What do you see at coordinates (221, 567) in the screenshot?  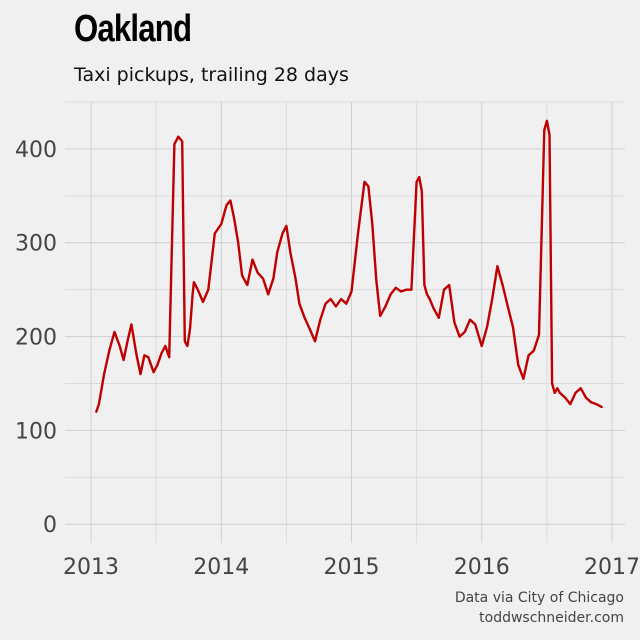 I see `x-tick-label: 2014` at bounding box center [221, 567].